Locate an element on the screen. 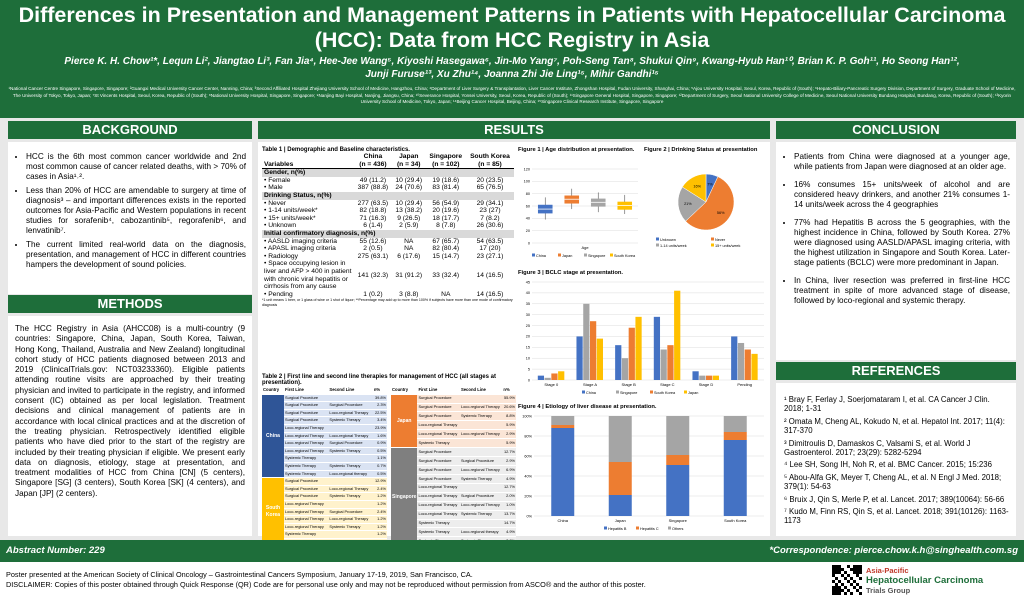 The width and height of the screenshot is (1024, 597). cell: 17 (20) is located at coordinates (490, 249).